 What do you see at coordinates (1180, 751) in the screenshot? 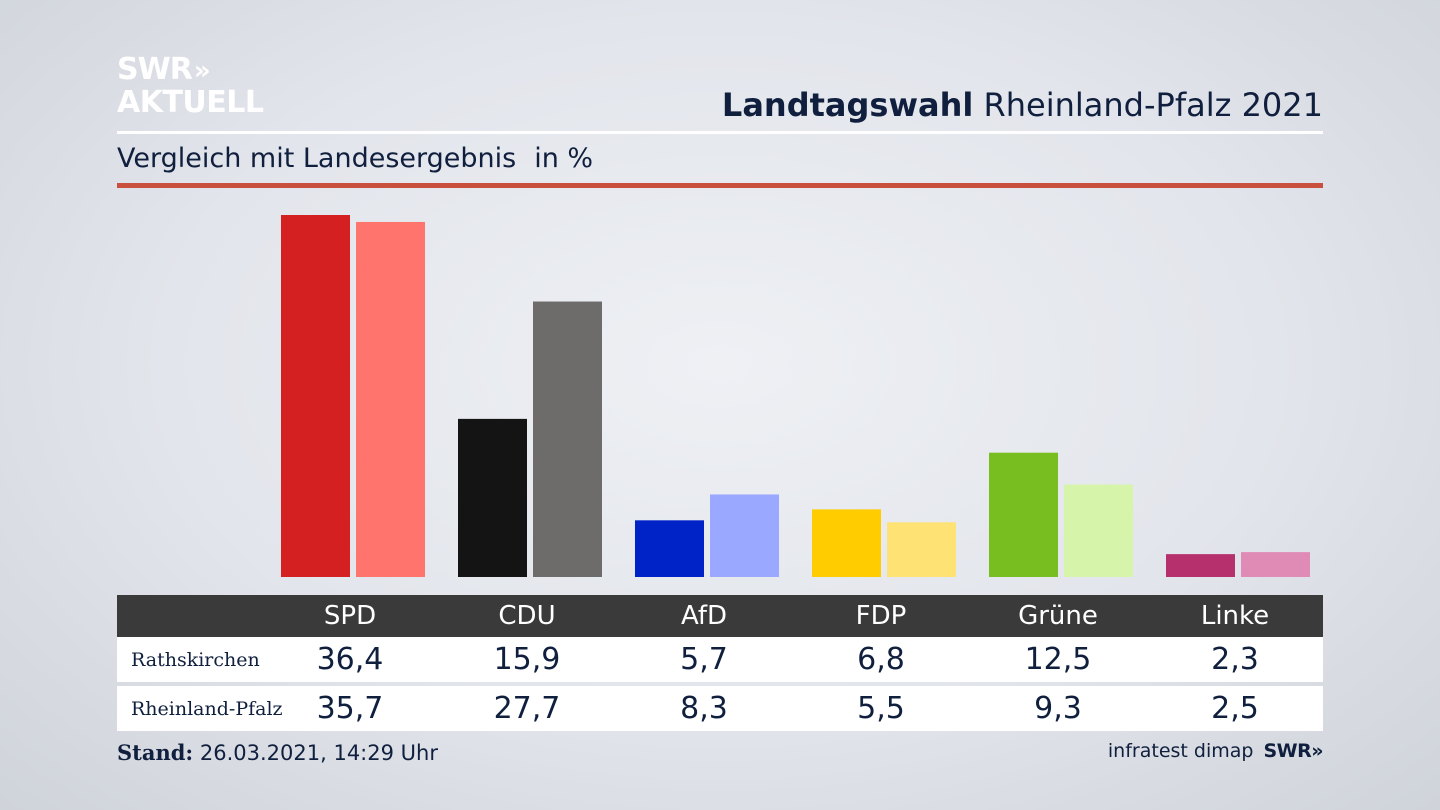
I see `source-text: infratest dimap` at bounding box center [1180, 751].